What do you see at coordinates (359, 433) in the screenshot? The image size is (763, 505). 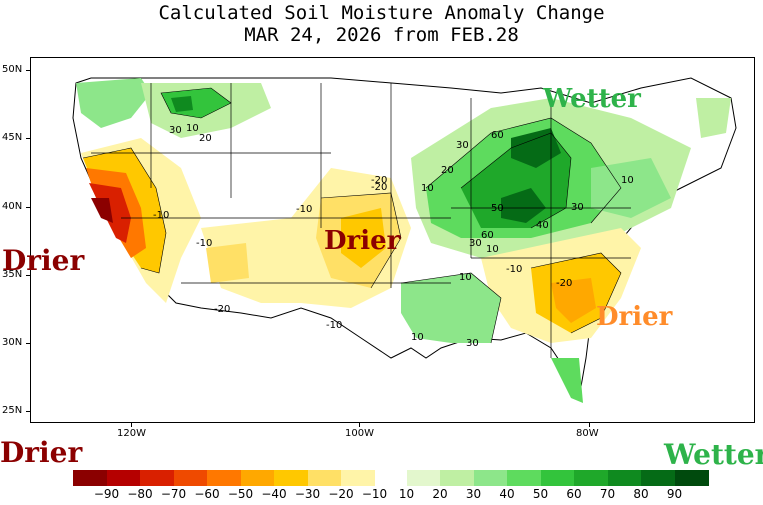 I see `lon-label-100w: 100W` at bounding box center [359, 433].